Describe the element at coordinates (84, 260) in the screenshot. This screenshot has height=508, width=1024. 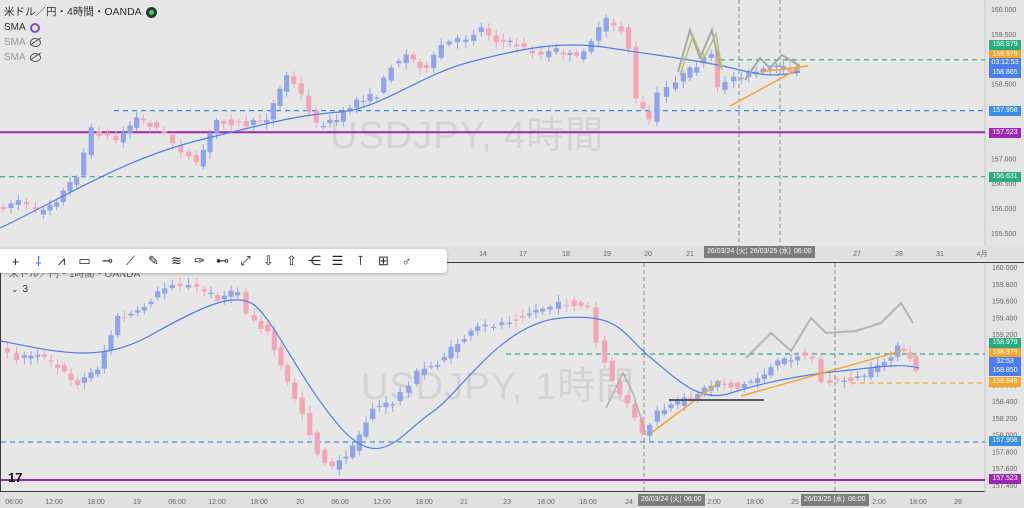
I see `rectangle-tool: ▭` at that location.